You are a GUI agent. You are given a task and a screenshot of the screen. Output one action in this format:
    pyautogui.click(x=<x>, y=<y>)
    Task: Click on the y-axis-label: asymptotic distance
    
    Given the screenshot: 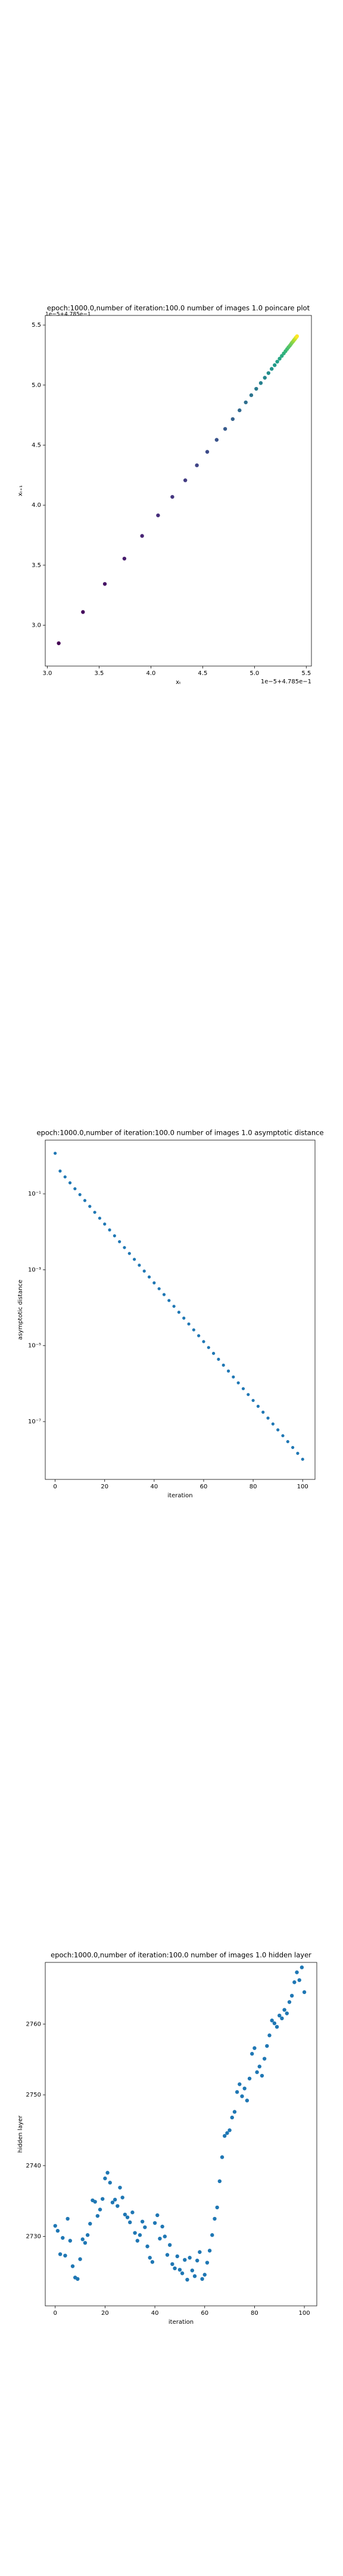 What is the action you would take?
    pyautogui.click(x=21, y=1310)
    